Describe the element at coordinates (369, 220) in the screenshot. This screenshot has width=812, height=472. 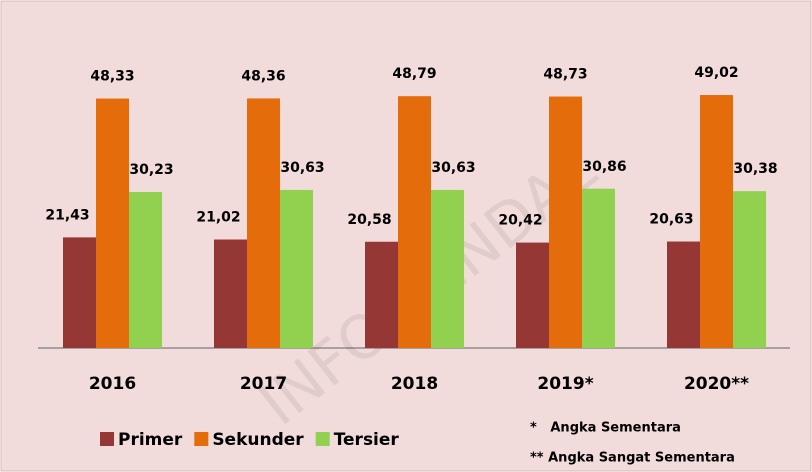
I see `value-label: 20,58` at that location.